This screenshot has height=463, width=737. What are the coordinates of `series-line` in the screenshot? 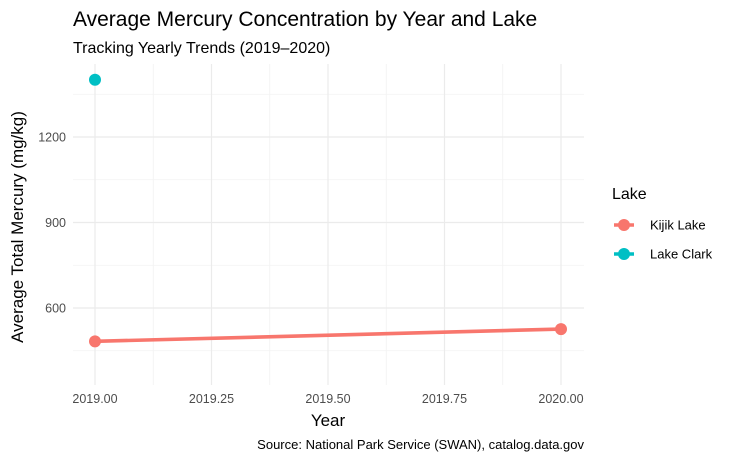 It's located at (328, 335).